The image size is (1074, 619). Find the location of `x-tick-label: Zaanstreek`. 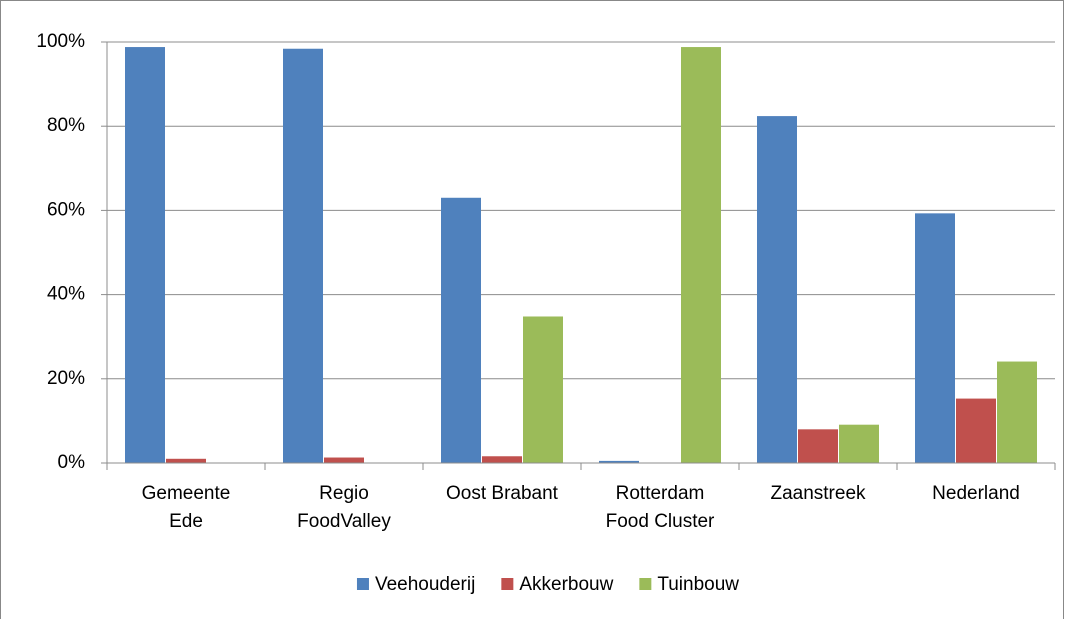

x-tick-label: Zaanstreek is located at coordinates (818, 493).